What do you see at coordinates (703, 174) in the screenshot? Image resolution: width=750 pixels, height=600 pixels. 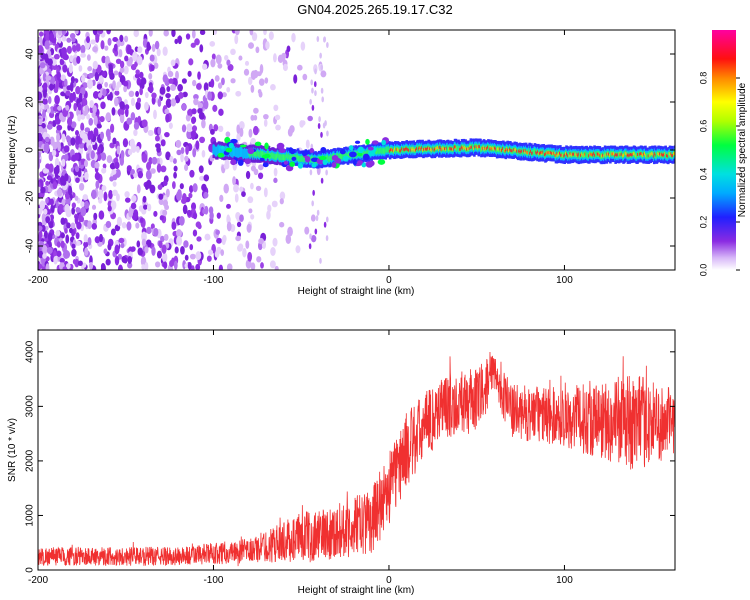 I see `colorbar-tick-label: 0.4` at bounding box center [703, 174].